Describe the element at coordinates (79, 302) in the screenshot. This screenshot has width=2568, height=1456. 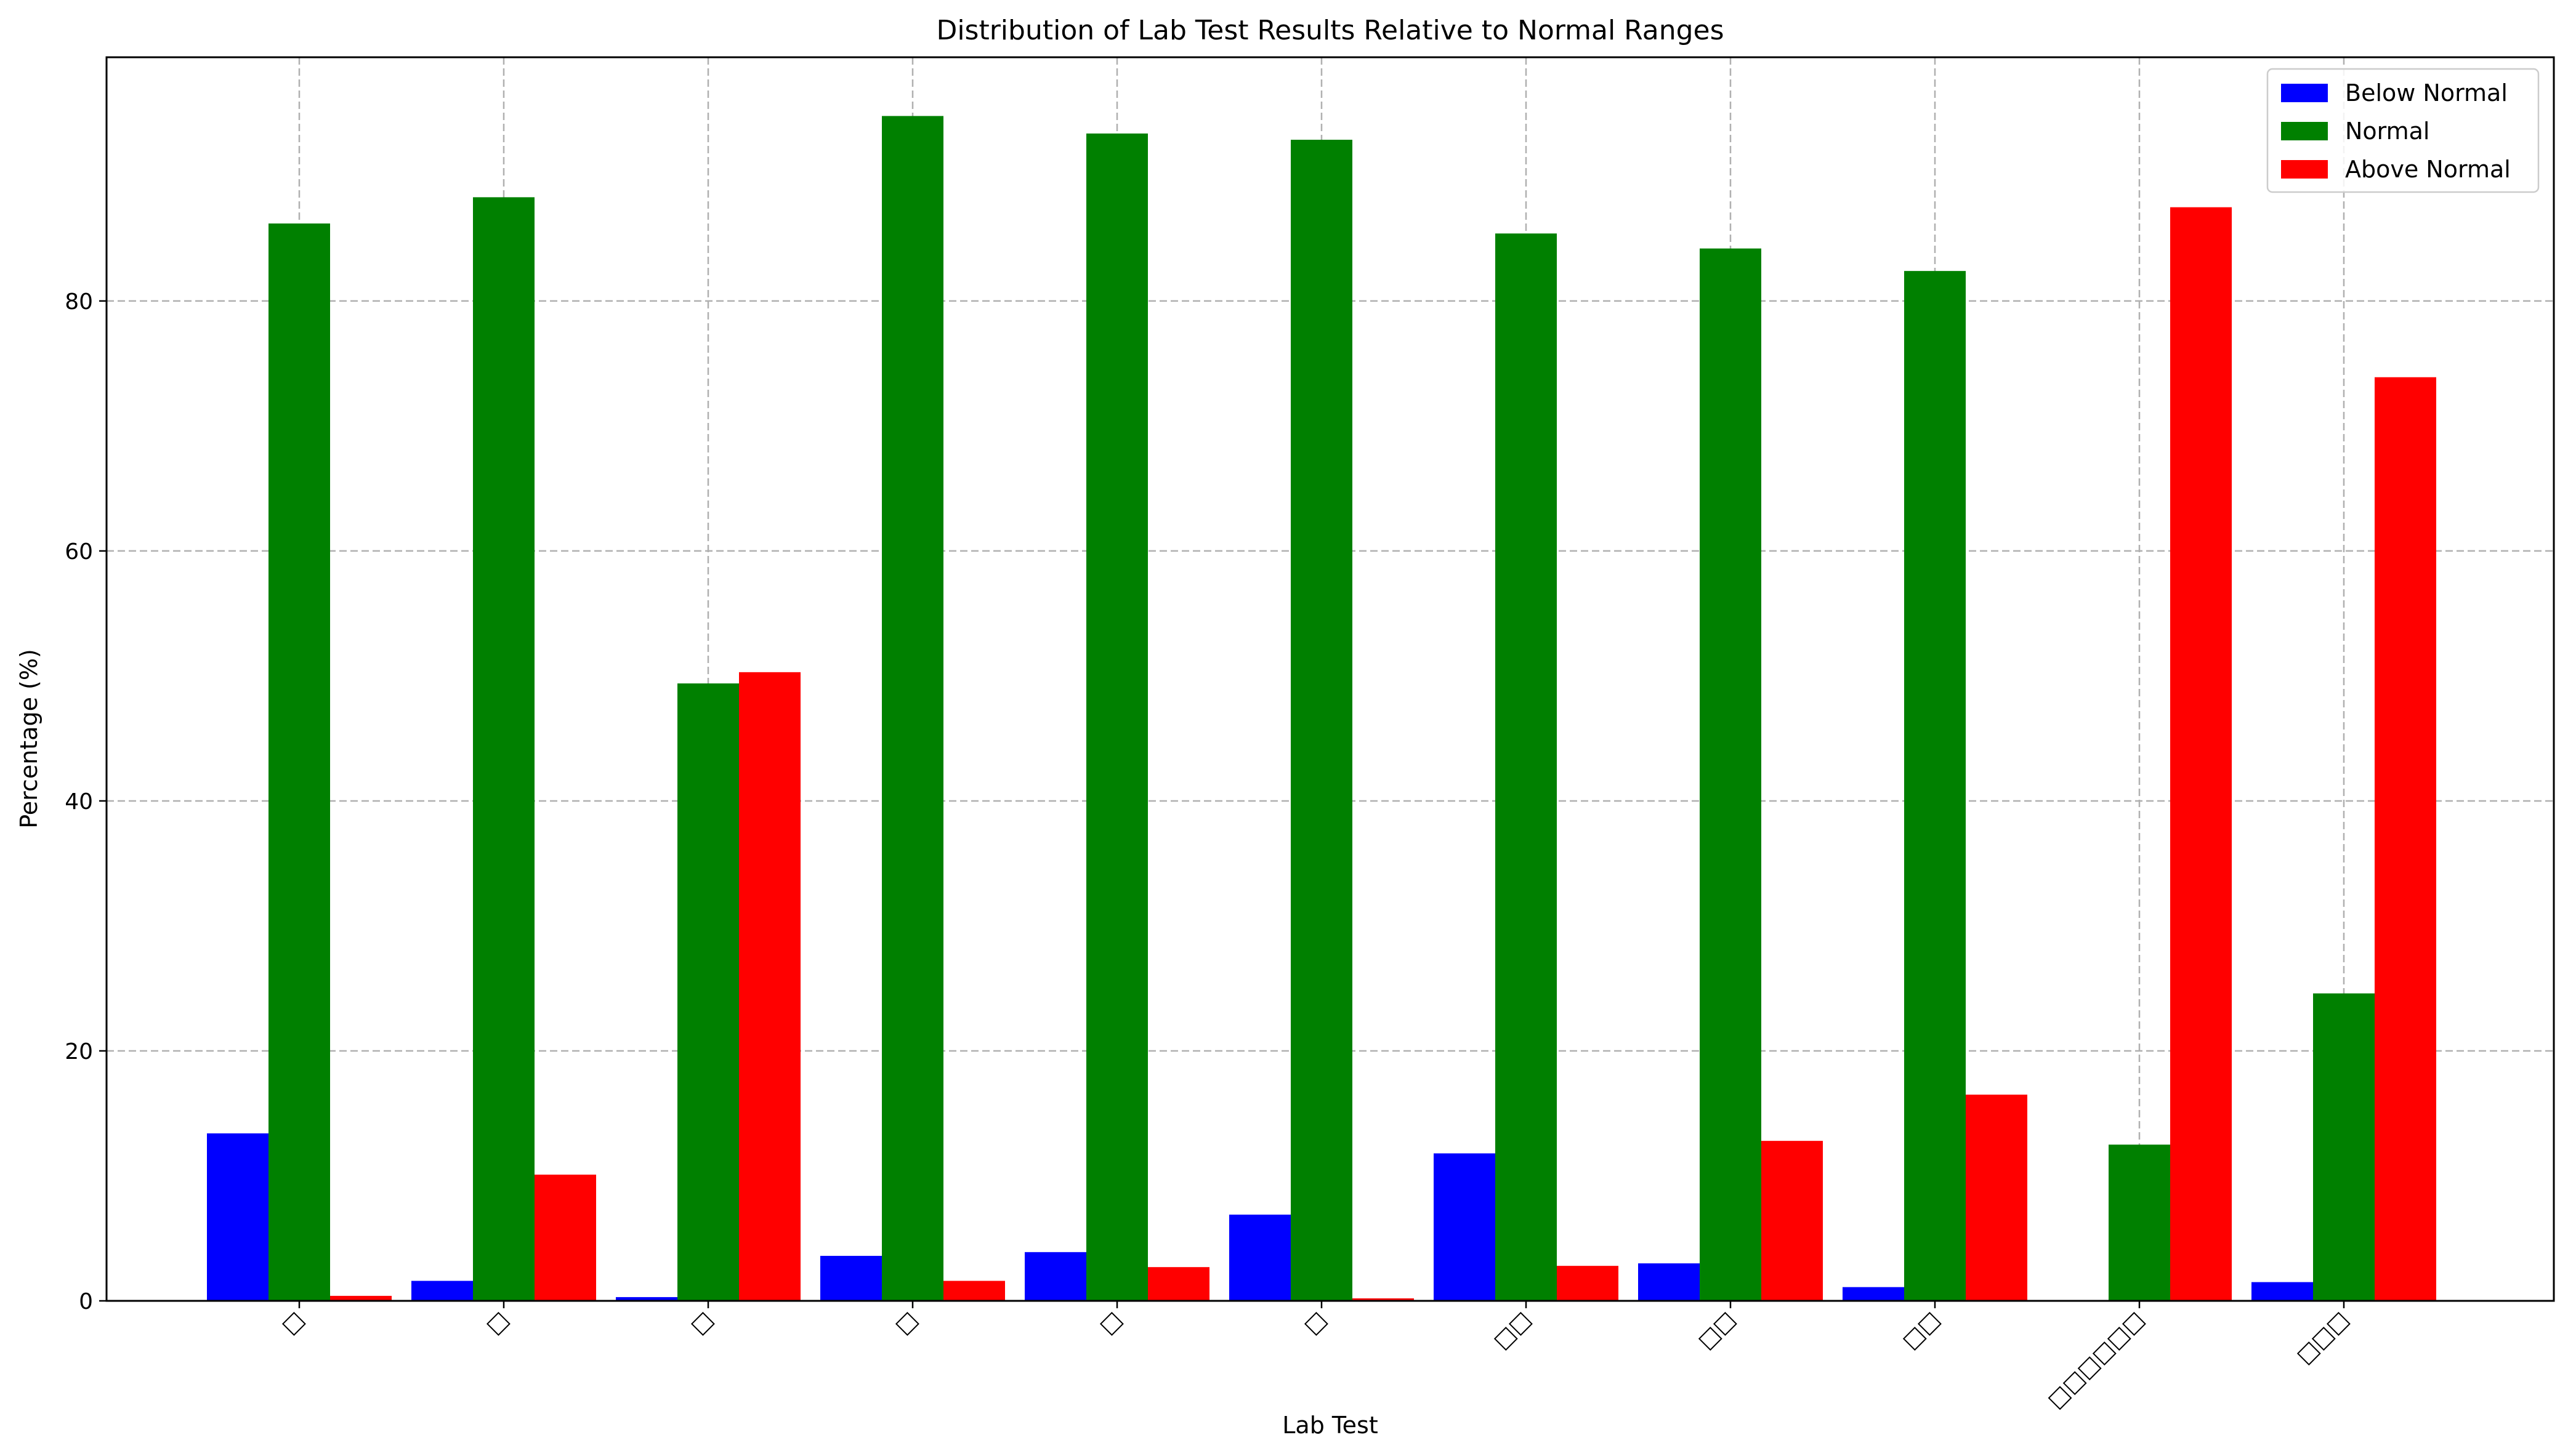
I see `y-tick-label: 80` at that location.